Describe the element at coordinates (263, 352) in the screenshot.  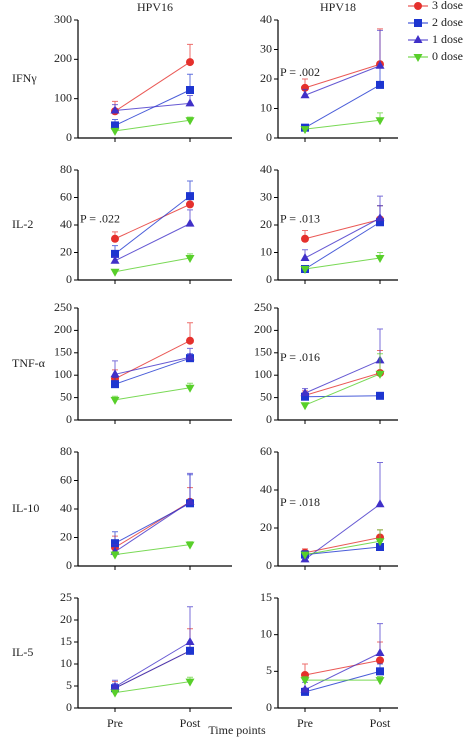
I see `y-tick-label: 150` at that location.